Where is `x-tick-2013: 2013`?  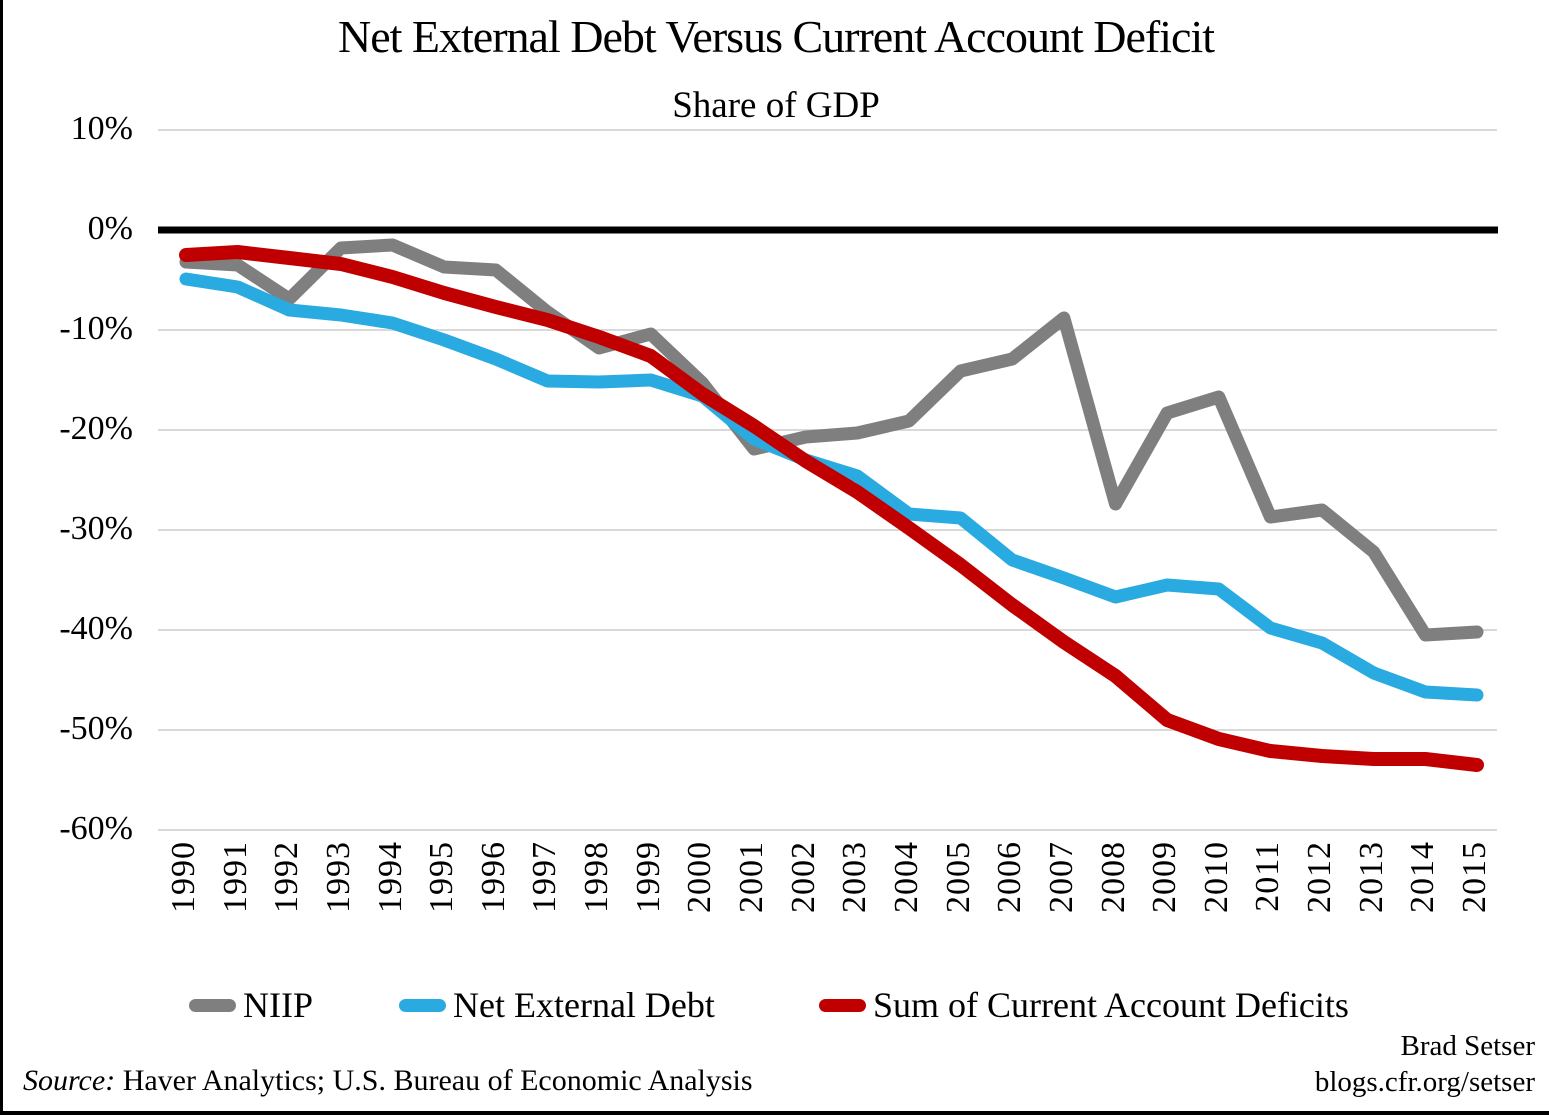 x-tick-2013: 2013 is located at coordinates (1371, 877).